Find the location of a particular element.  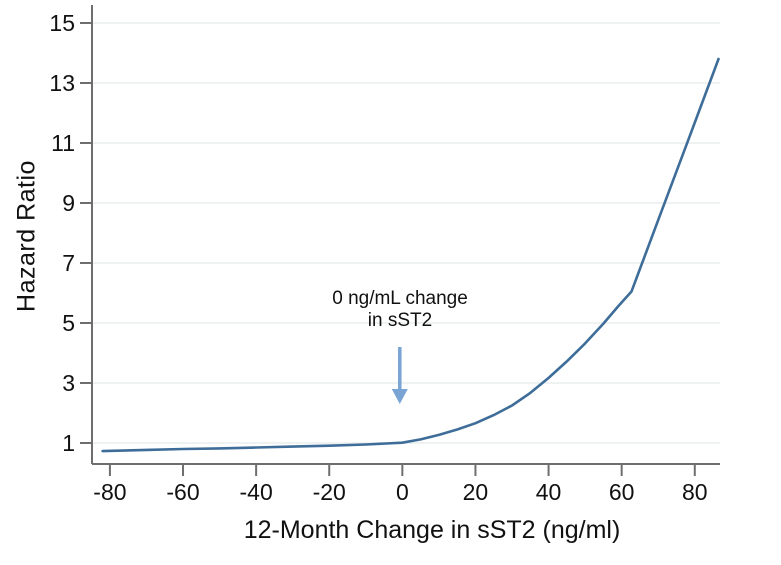

y-tick-label-15: 15 is located at coordinates (62, 23).